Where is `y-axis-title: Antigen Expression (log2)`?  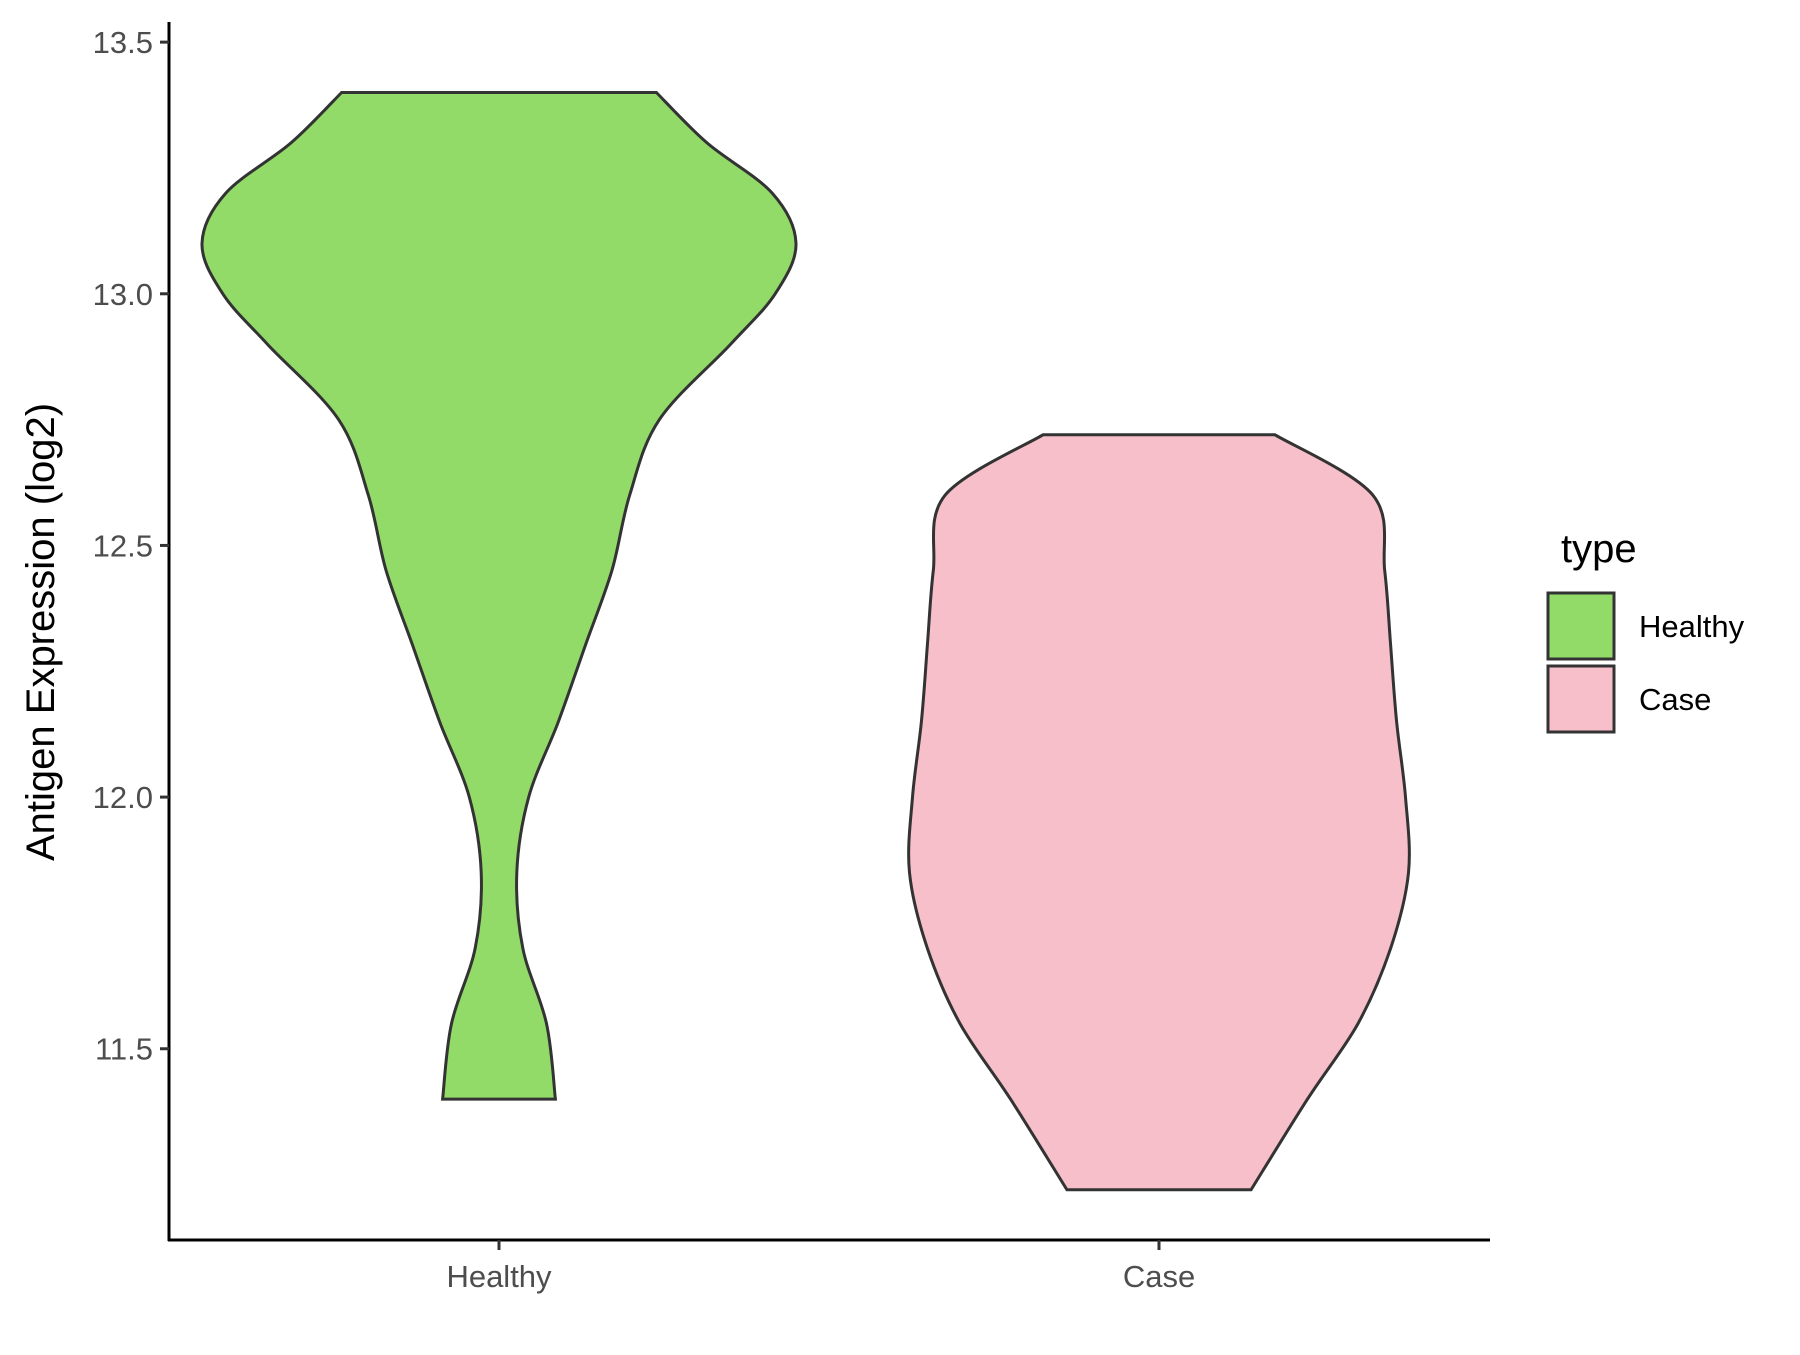
y-axis-title: Antigen Expression (log2) is located at coordinates (41, 632).